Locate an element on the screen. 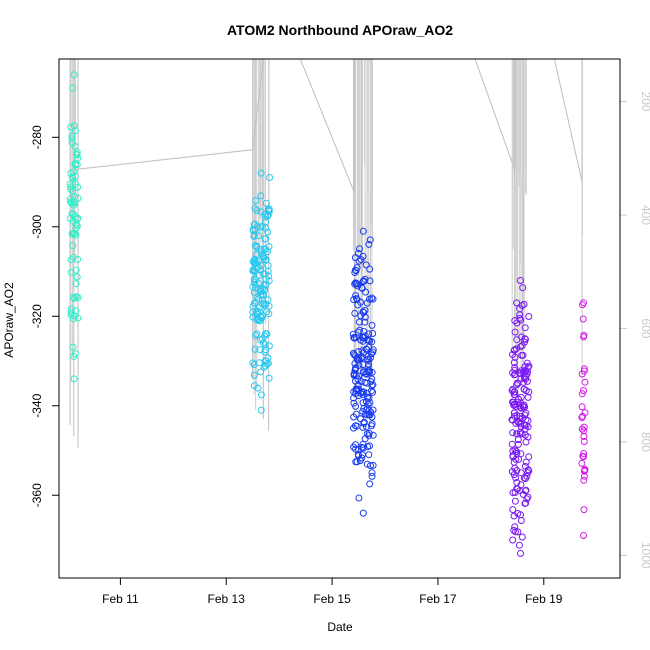 The height and width of the screenshot is (650, 650). y-tick-label: -360 is located at coordinates (37, 495).